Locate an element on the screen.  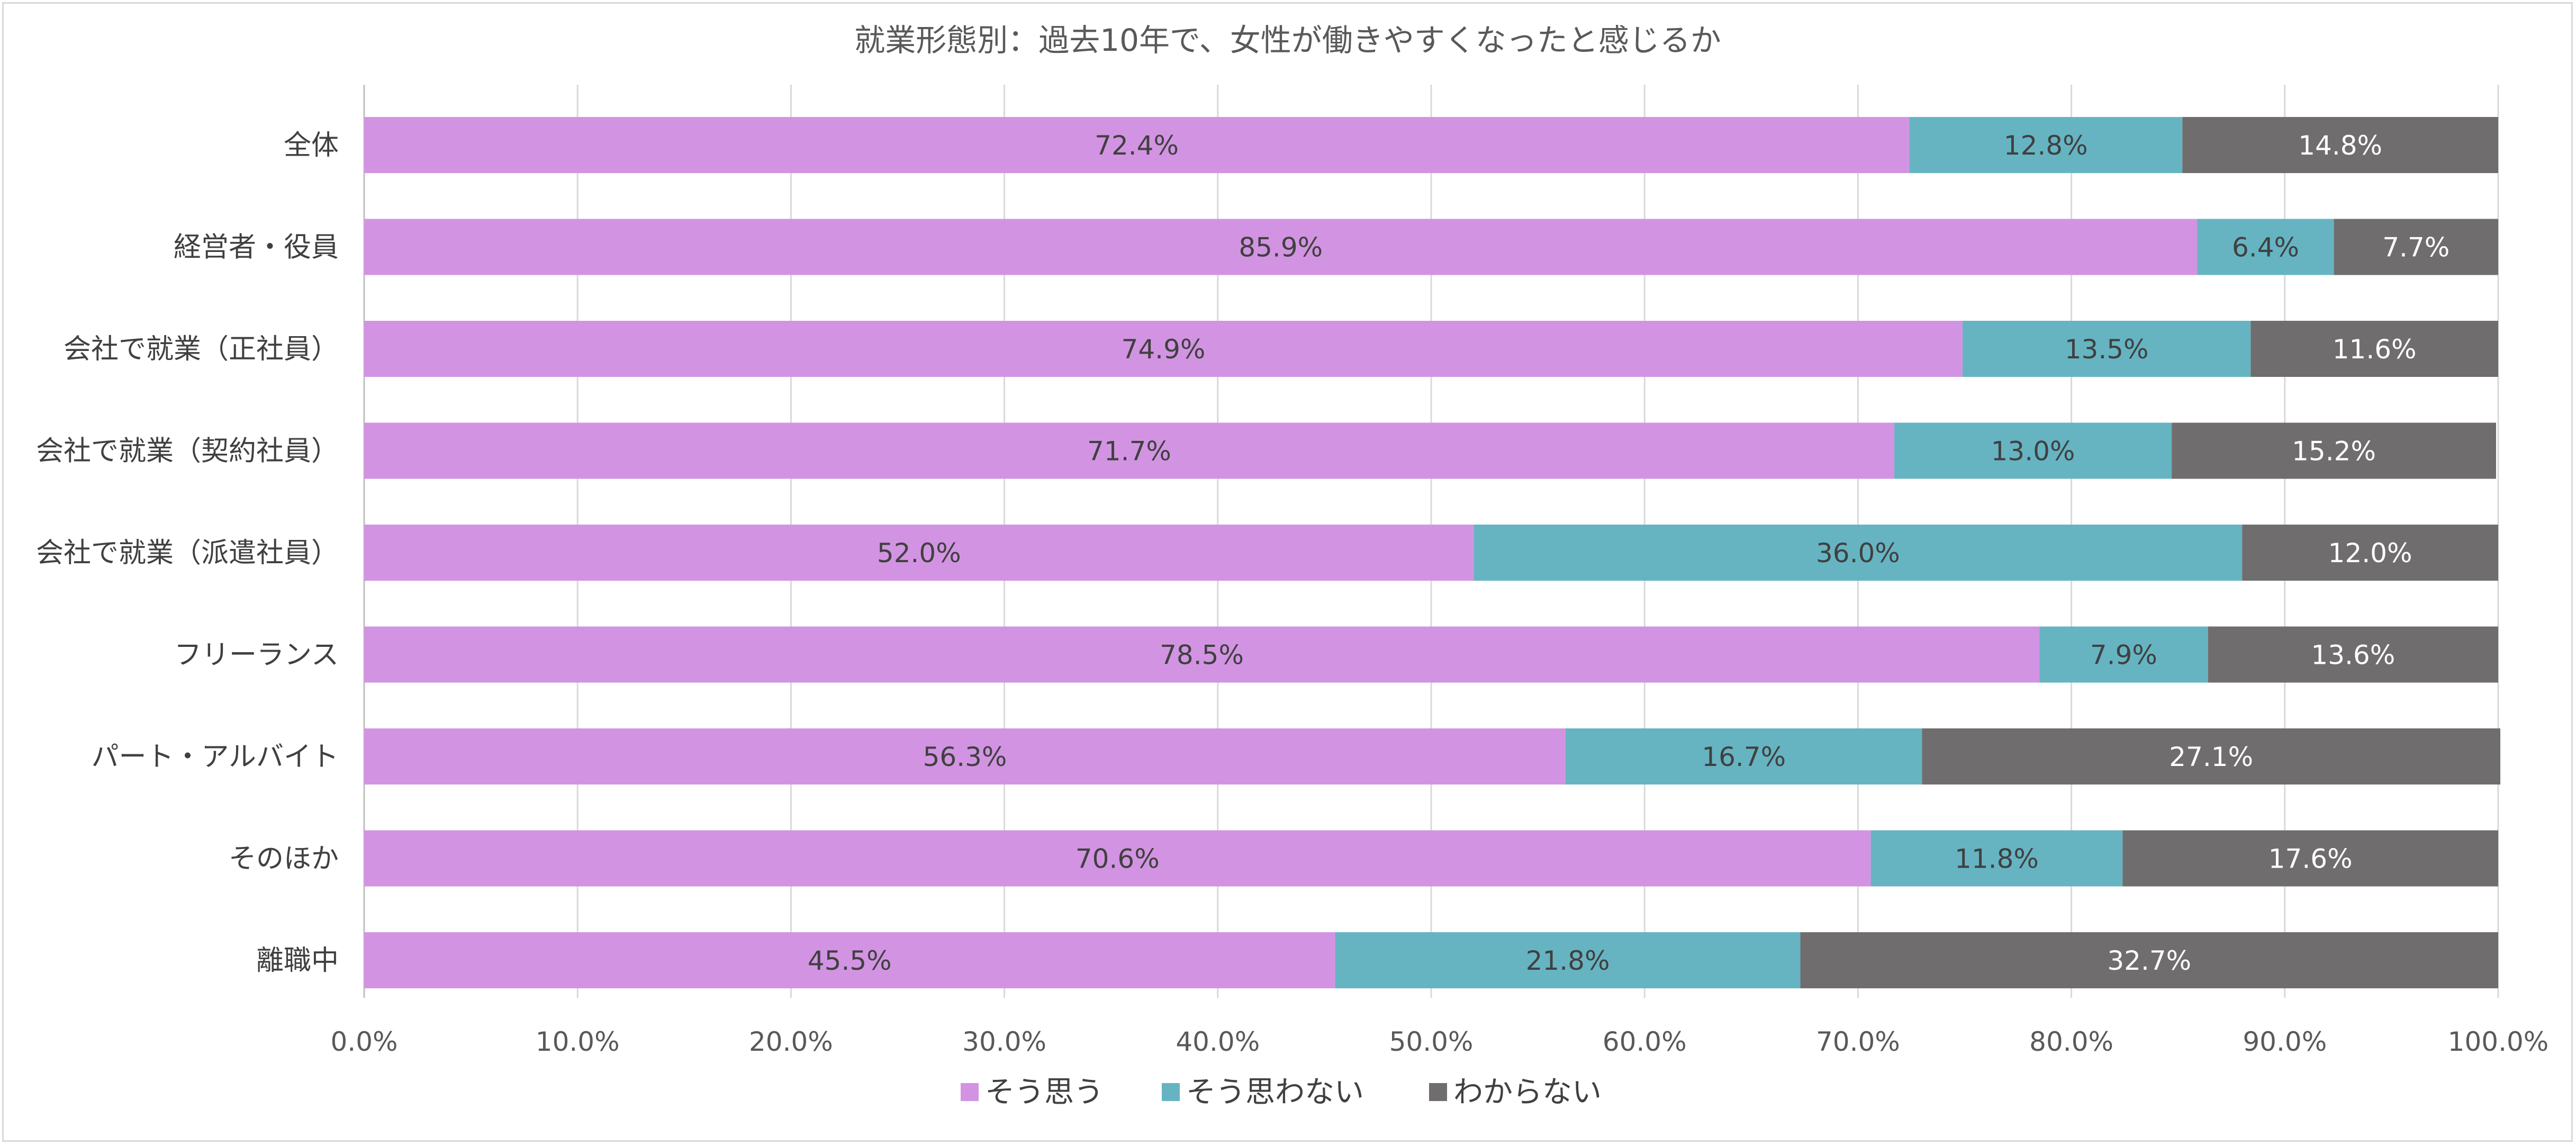
legend-label: そう思う is located at coordinates (1044, 1092).